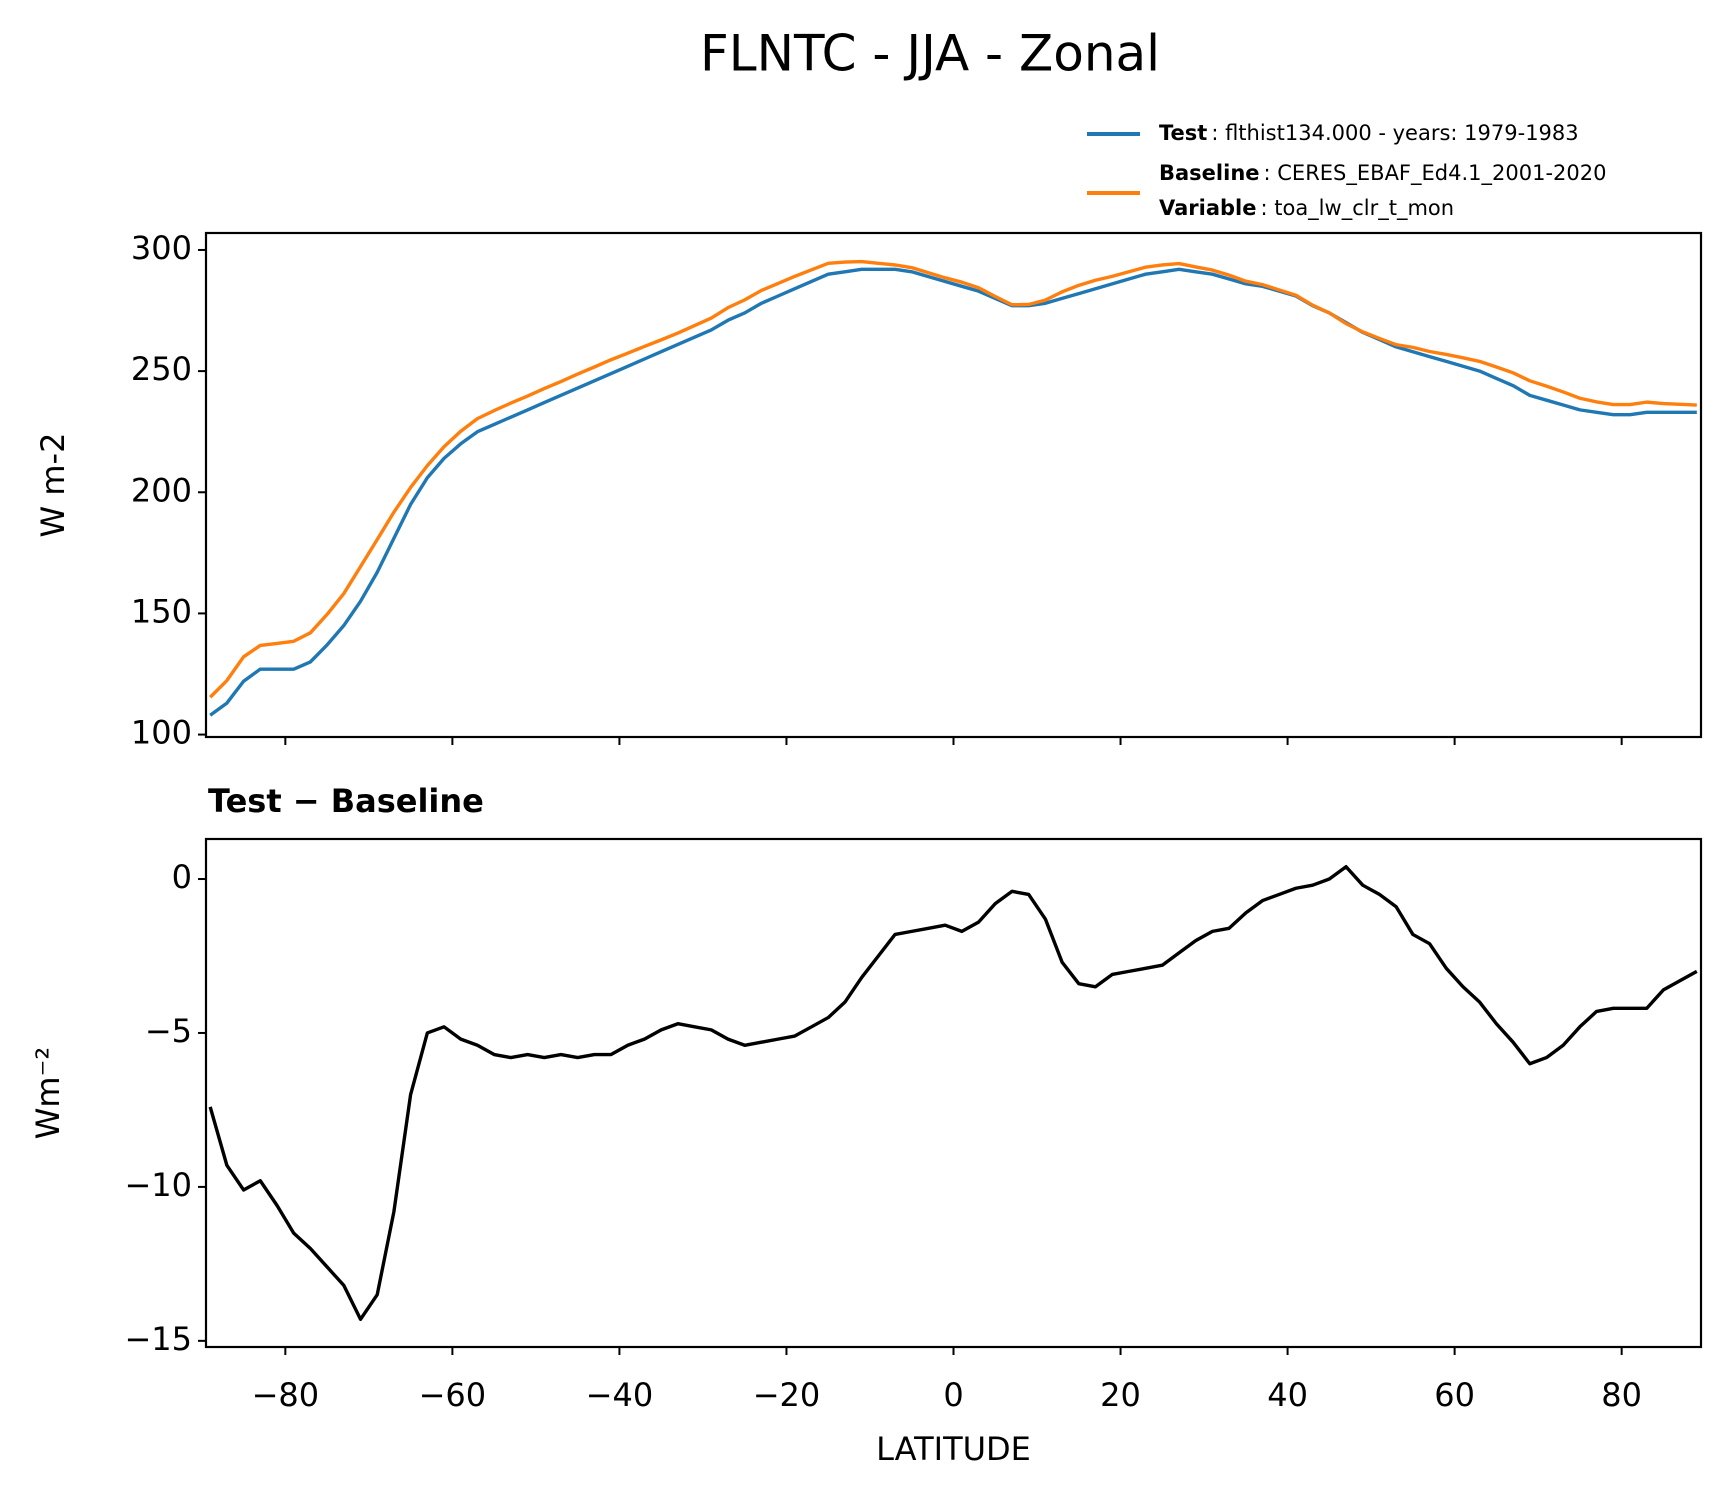 Image resolution: width=1722 pixels, height=1496 pixels. Describe the element at coordinates (161, 369) in the screenshot. I see `y-tick-label: 250` at that location.